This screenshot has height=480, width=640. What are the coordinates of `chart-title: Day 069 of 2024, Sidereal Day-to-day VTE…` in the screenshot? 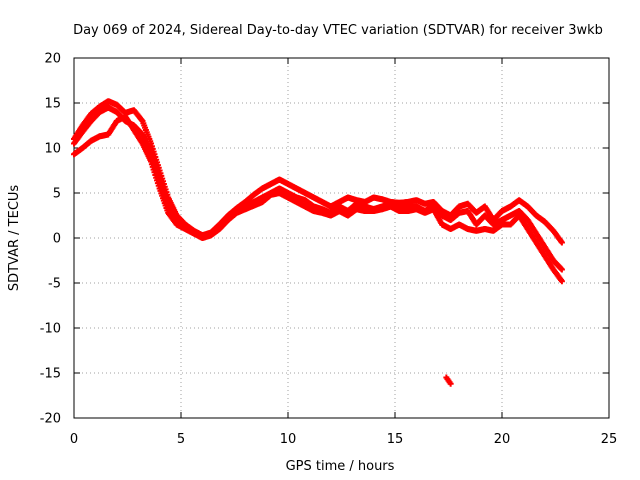 It's located at (338, 30).